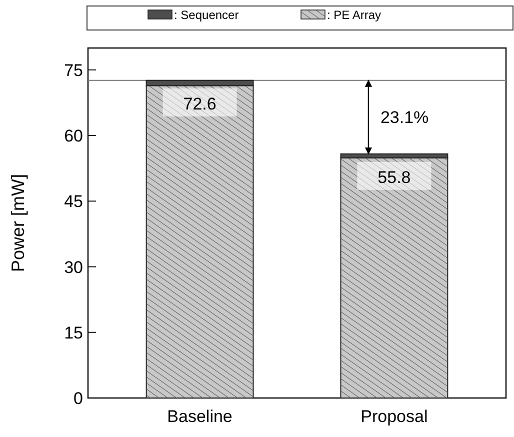  Describe the element at coordinates (78, 398) in the screenshot. I see `y-tick-label: 0` at that location.